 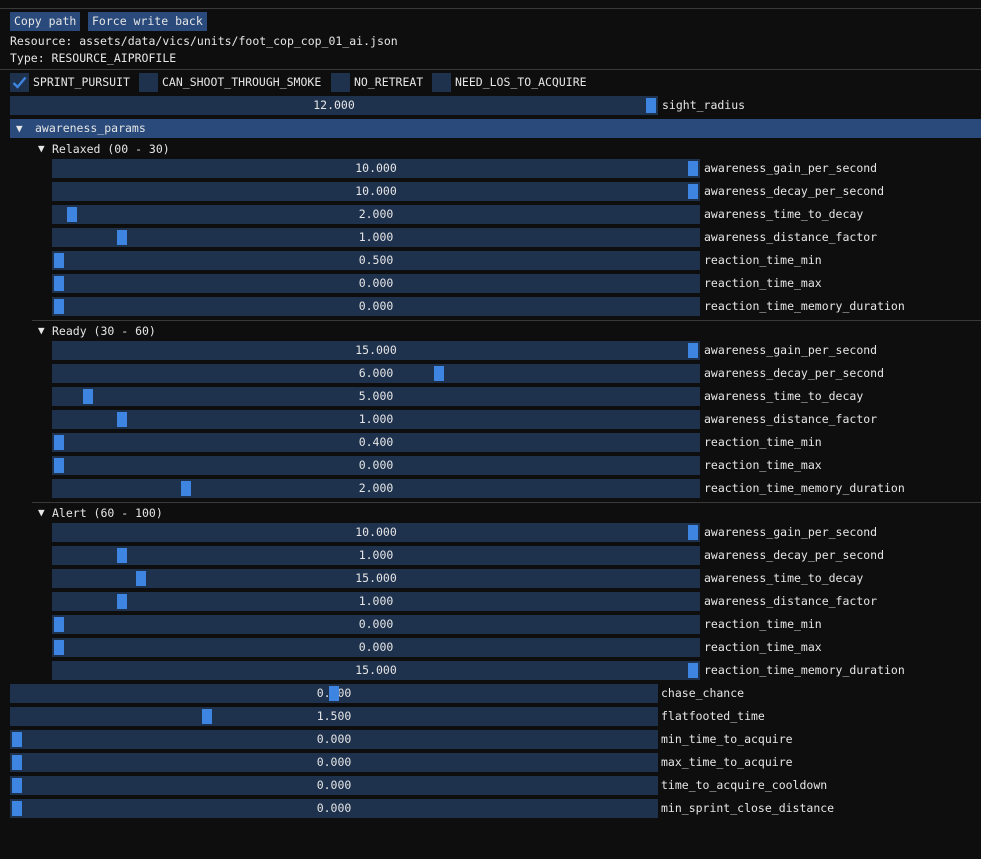 I want to click on slider-awareness-time-to-decay: 15.000, so click(x=376, y=578).